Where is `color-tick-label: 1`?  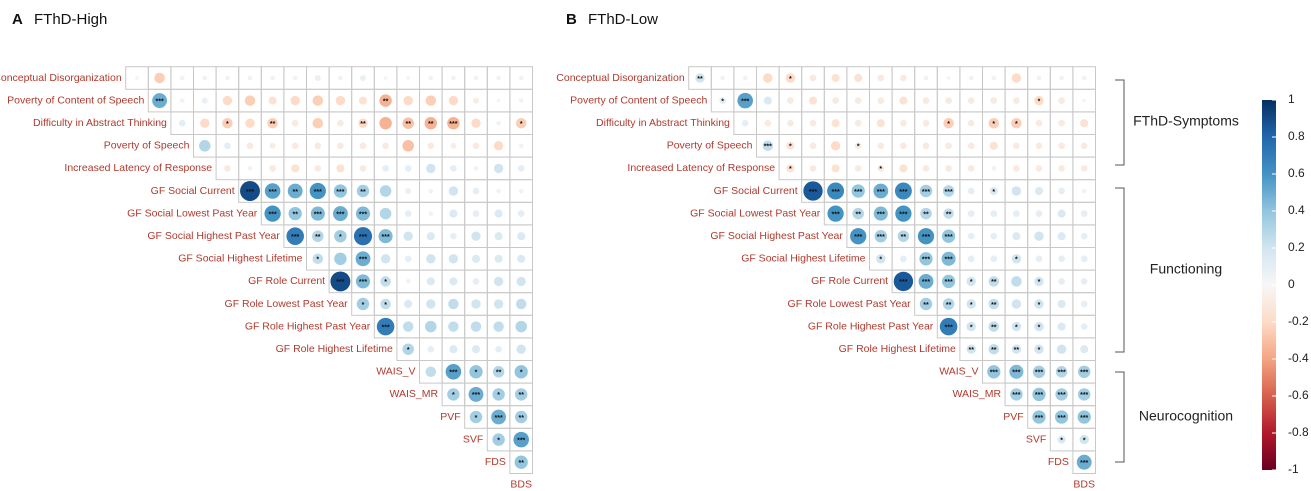 color-tick-label: 1 is located at coordinates (1291, 99).